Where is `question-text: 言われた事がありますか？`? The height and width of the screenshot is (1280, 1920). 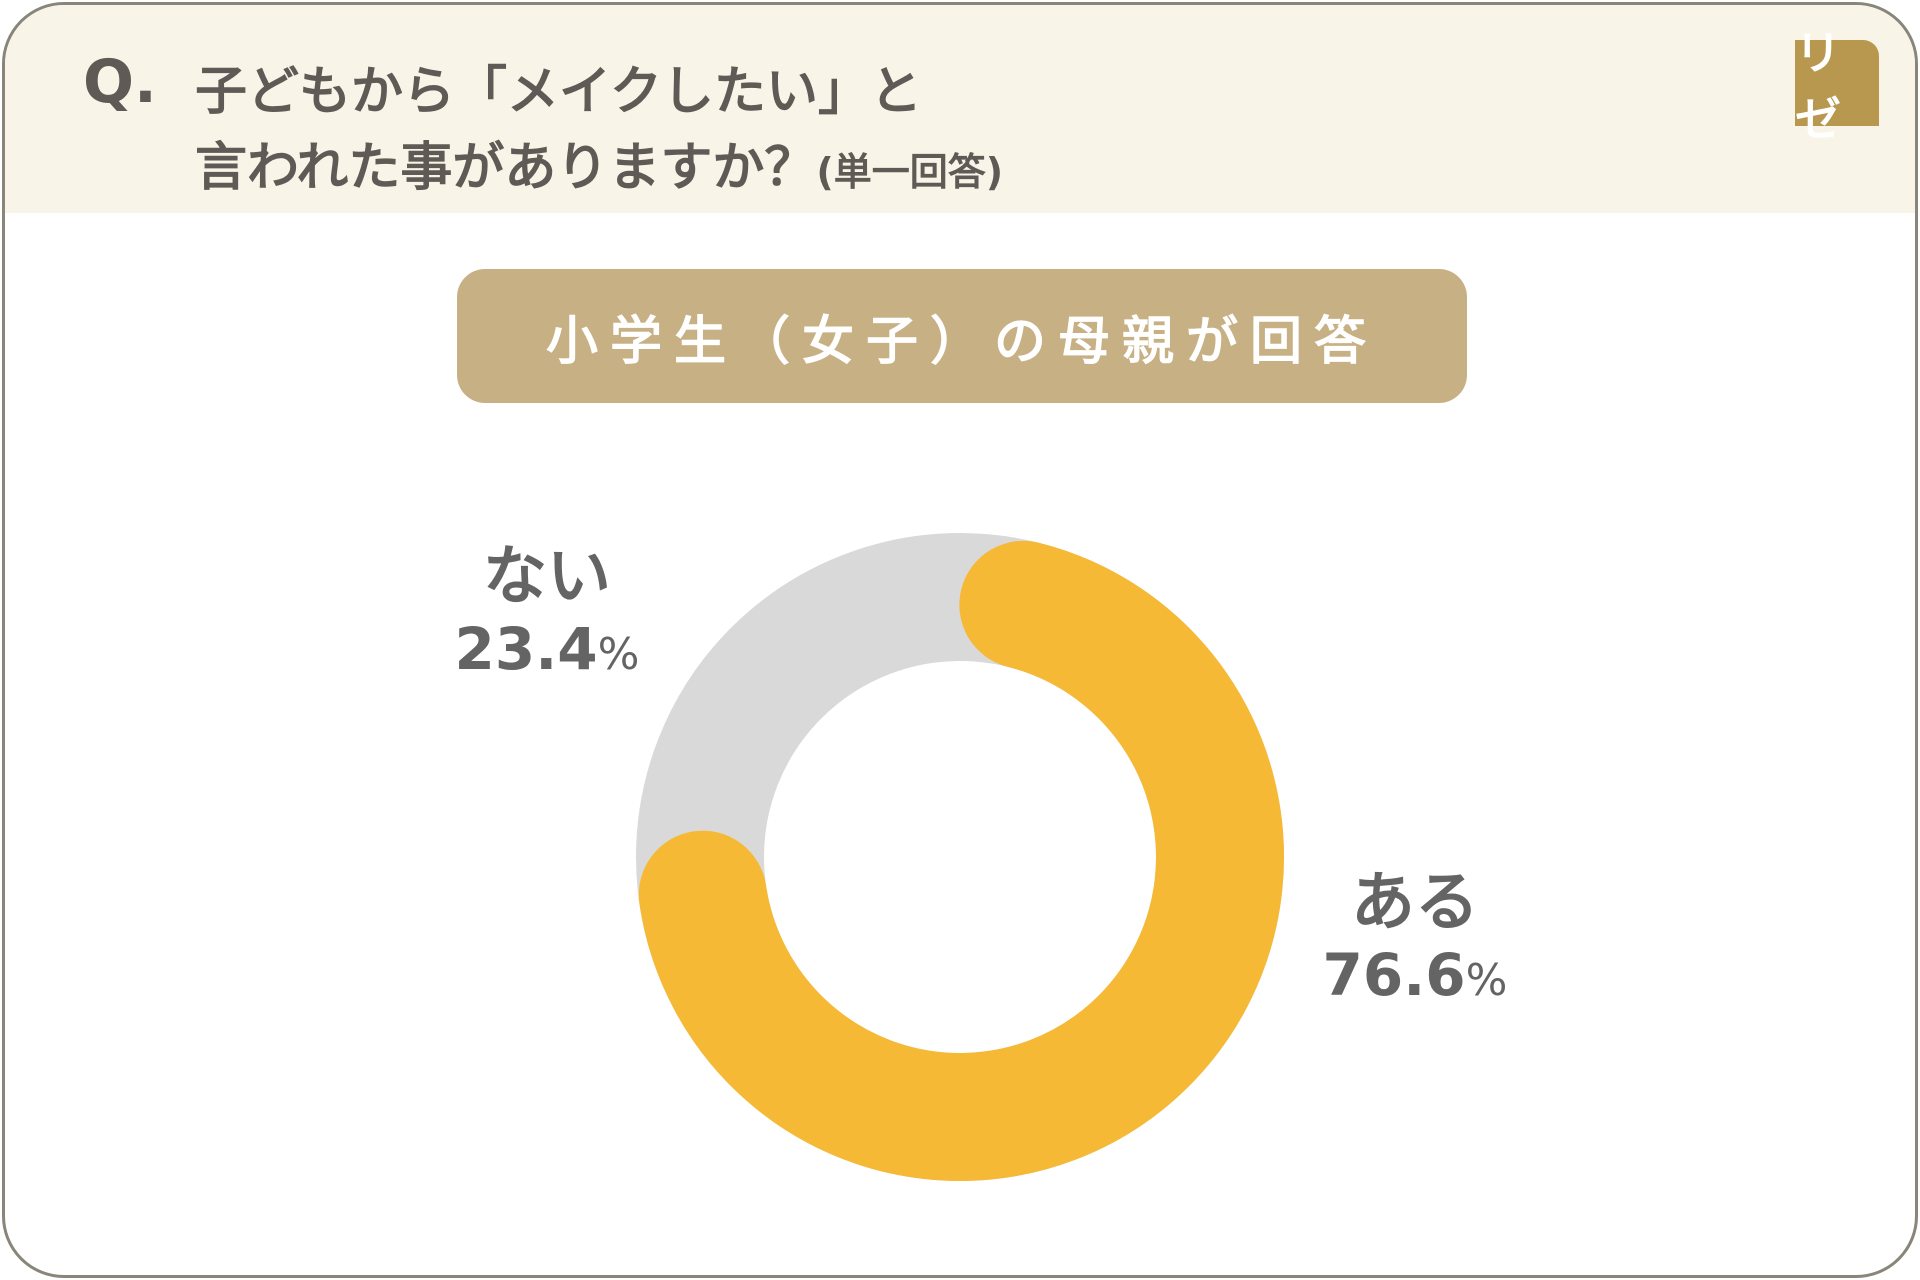 question-text: 言われた事がありますか？ is located at coordinates (506, 168).